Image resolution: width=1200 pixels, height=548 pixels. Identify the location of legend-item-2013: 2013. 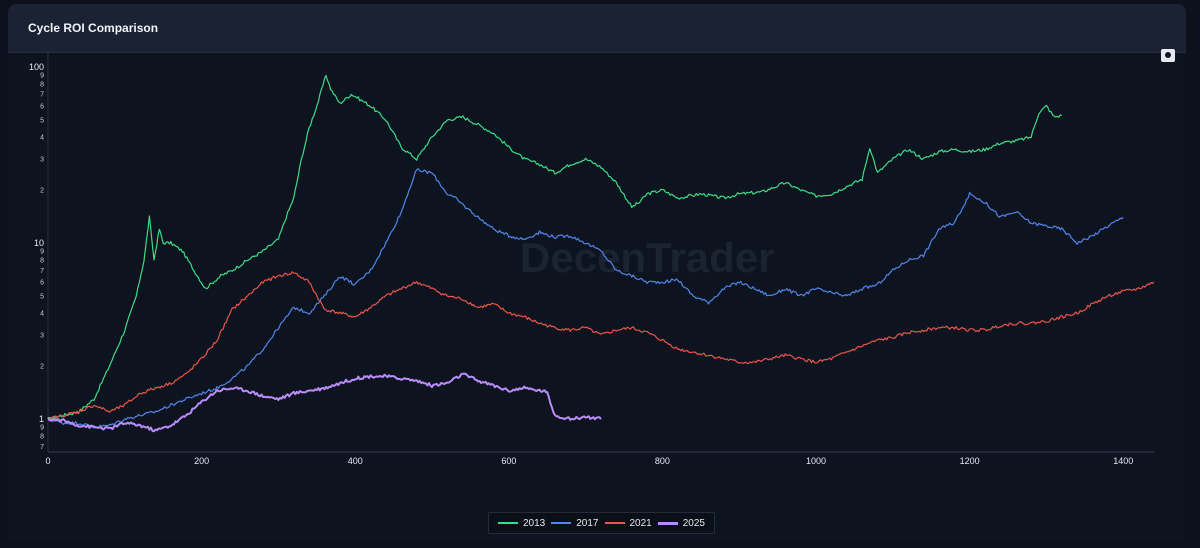
(521, 523).